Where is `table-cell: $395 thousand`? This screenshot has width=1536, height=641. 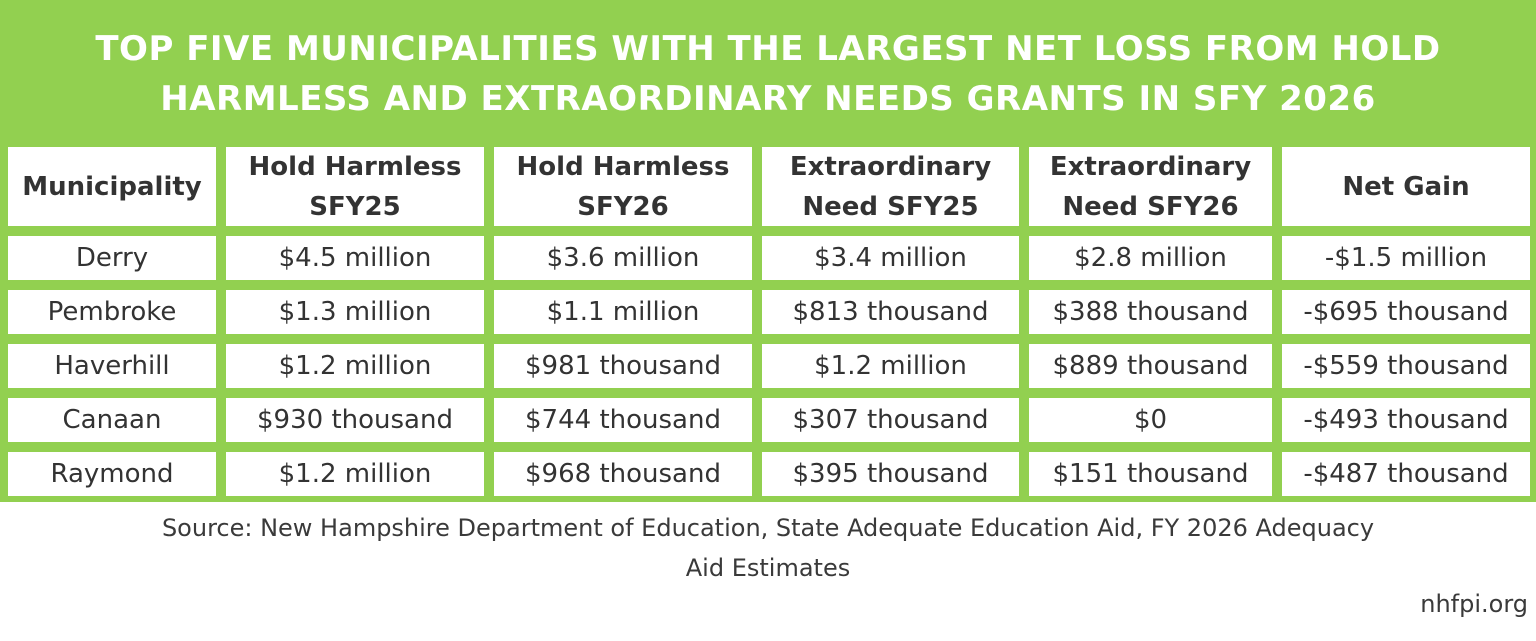 table-cell: $395 thousand is located at coordinates (890, 474).